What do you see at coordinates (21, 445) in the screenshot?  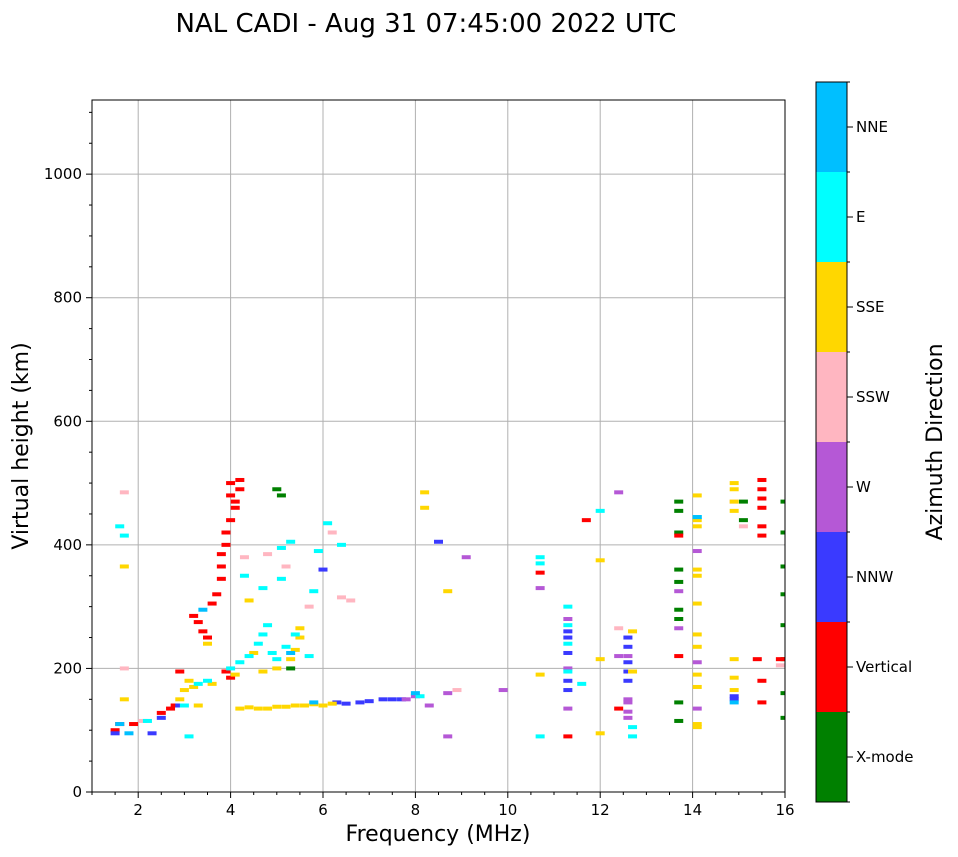 I see `y-axis-label: Virtual height (km)` at bounding box center [21, 445].